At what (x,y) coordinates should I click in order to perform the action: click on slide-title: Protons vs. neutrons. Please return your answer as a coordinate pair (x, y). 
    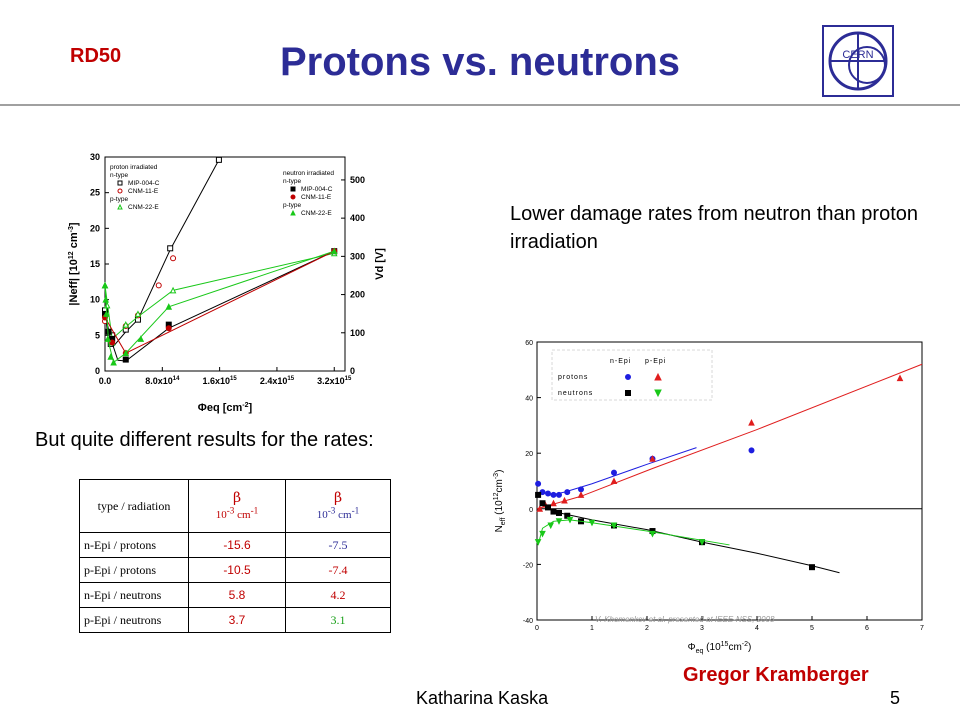
    Looking at the image, I should click on (480, 62).